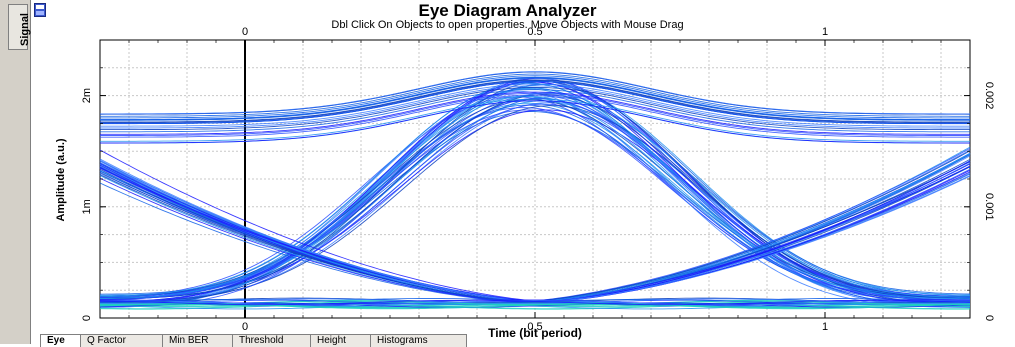 The height and width of the screenshot is (347, 1015). I want to click on tab-min-ber: Min BER, so click(198, 340).